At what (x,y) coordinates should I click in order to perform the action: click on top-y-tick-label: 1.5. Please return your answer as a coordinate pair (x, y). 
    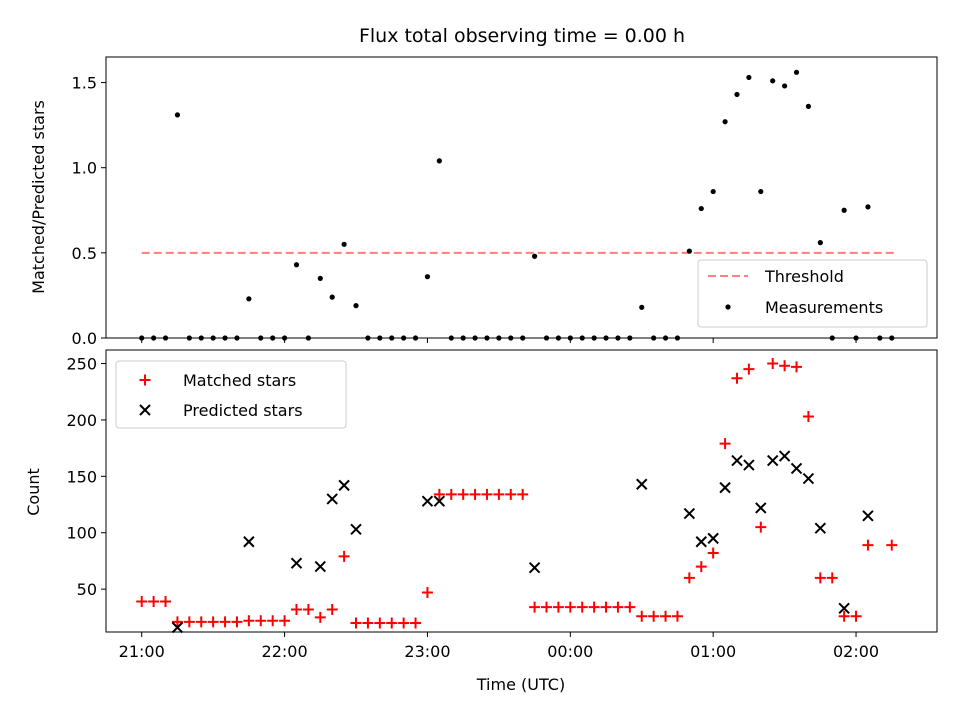
    Looking at the image, I should click on (84, 83).